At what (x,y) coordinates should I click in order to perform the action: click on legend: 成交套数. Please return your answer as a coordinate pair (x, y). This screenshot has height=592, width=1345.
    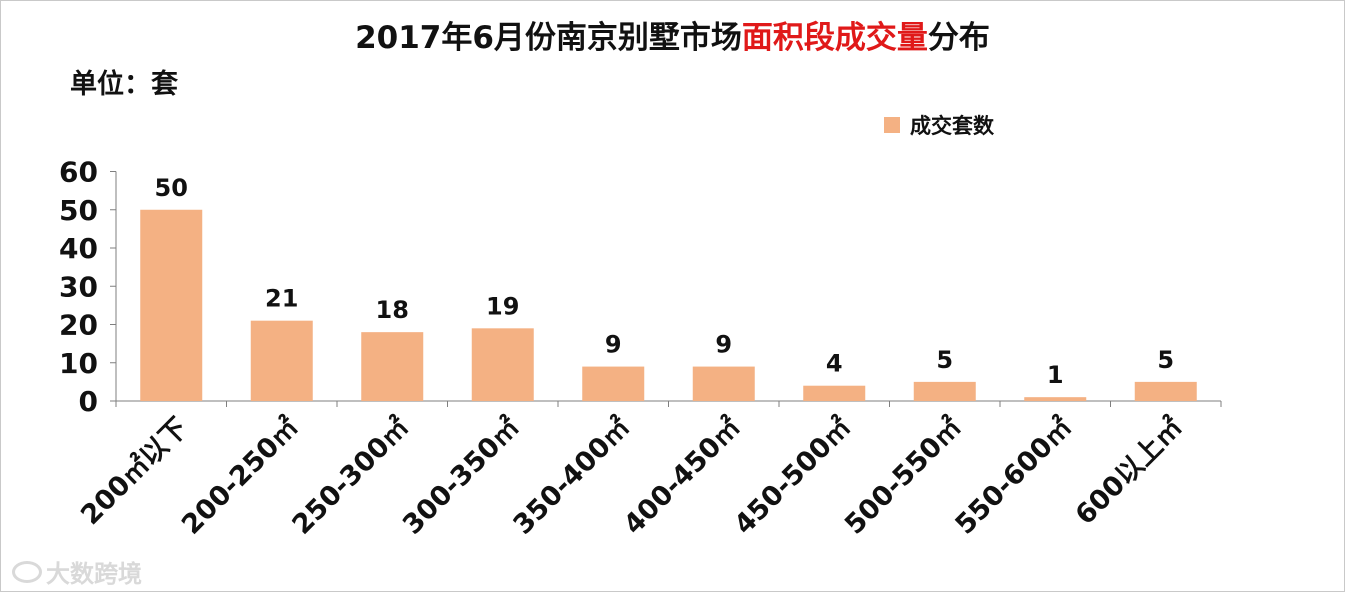
    Looking at the image, I should click on (939, 125).